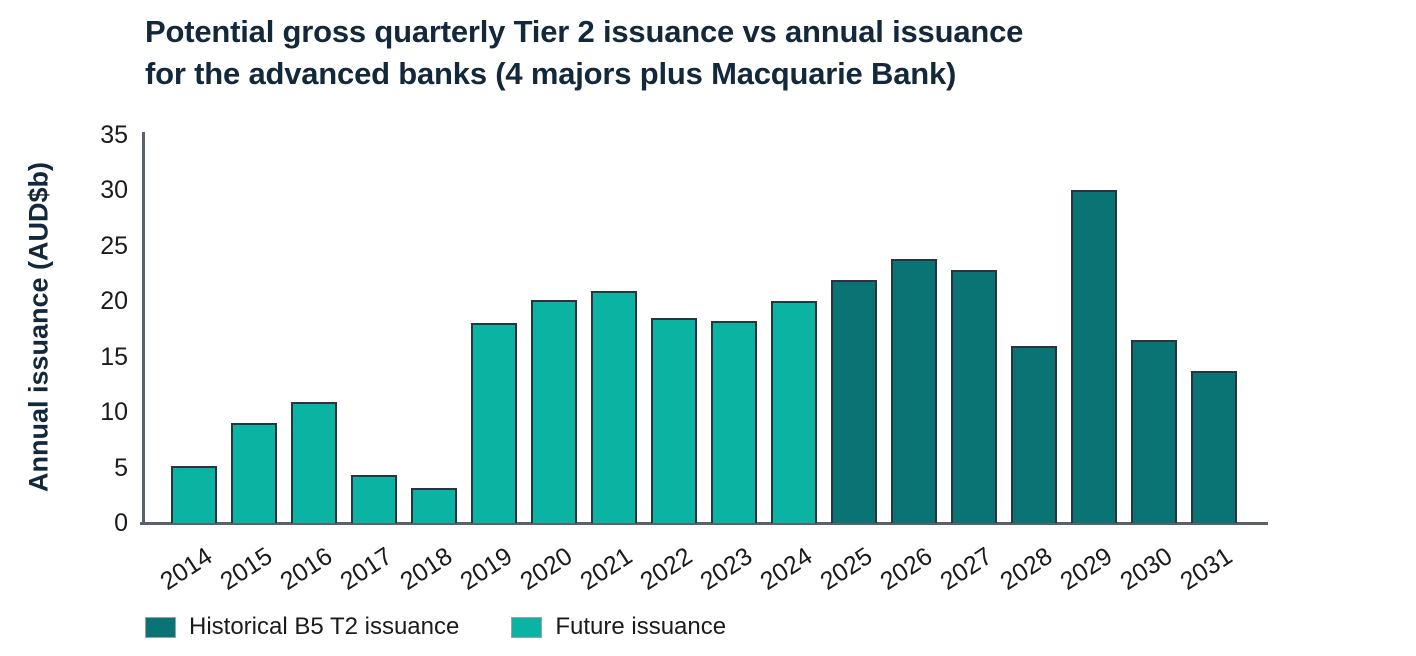 This screenshot has width=1416, height=656. What do you see at coordinates (786, 569) in the screenshot?
I see `x-tick-label-2024: 2024` at bounding box center [786, 569].